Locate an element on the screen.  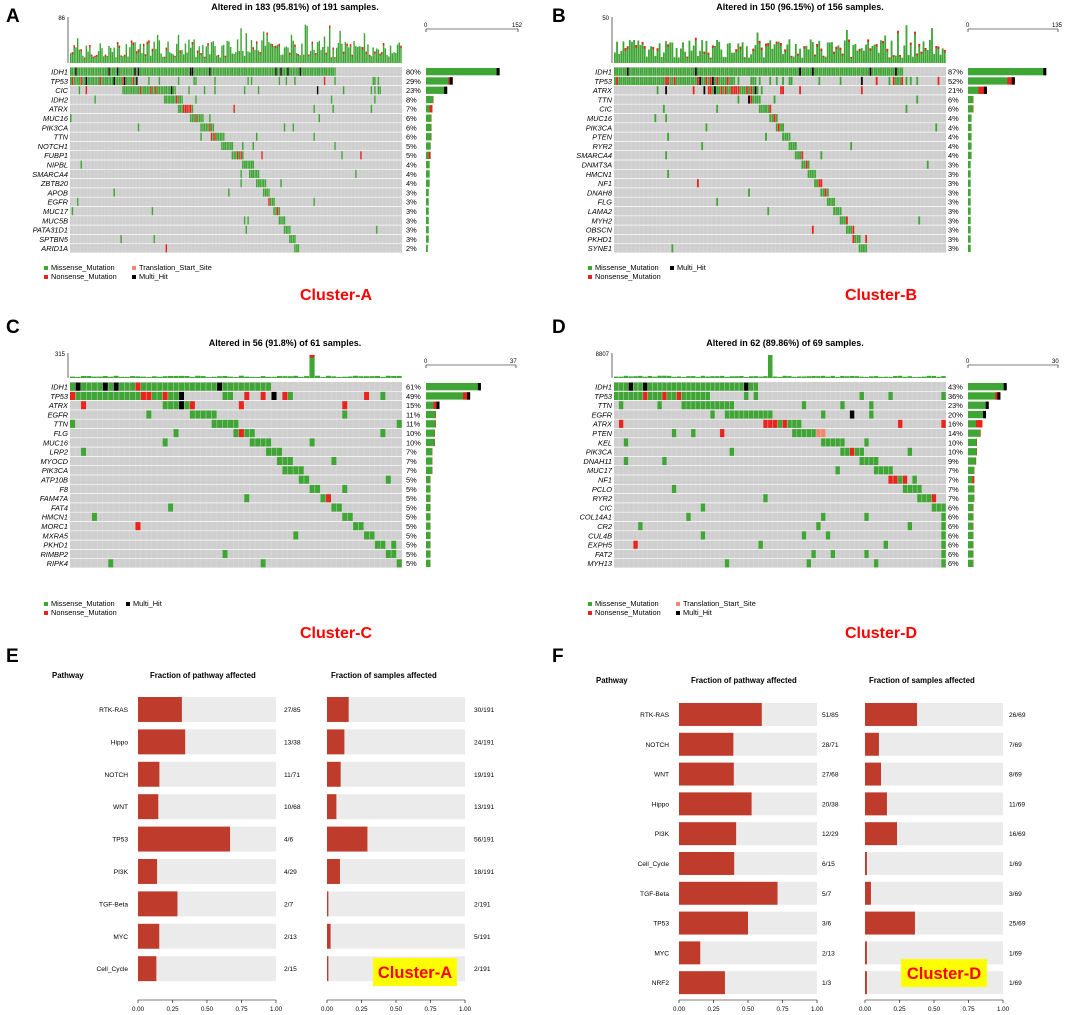
gene-label: MXRA5 is located at coordinates (56, 535).